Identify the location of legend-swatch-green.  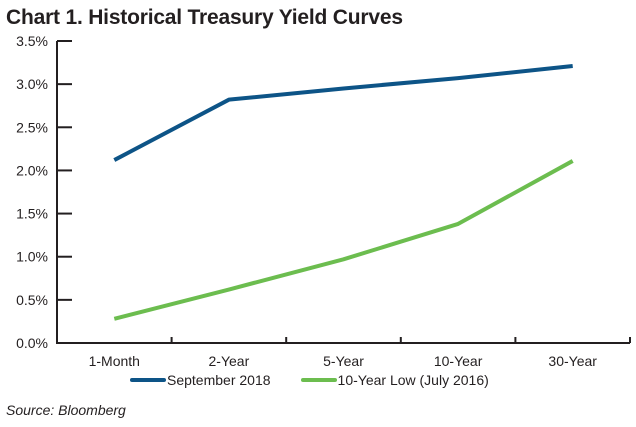
(318, 380).